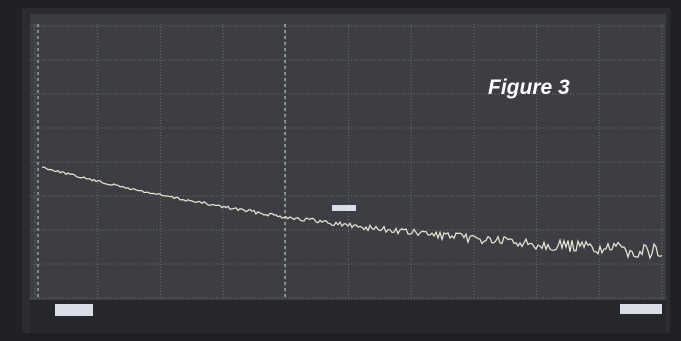  Describe the element at coordinates (348, 316) in the screenshot. I see `status-bar` at that location.